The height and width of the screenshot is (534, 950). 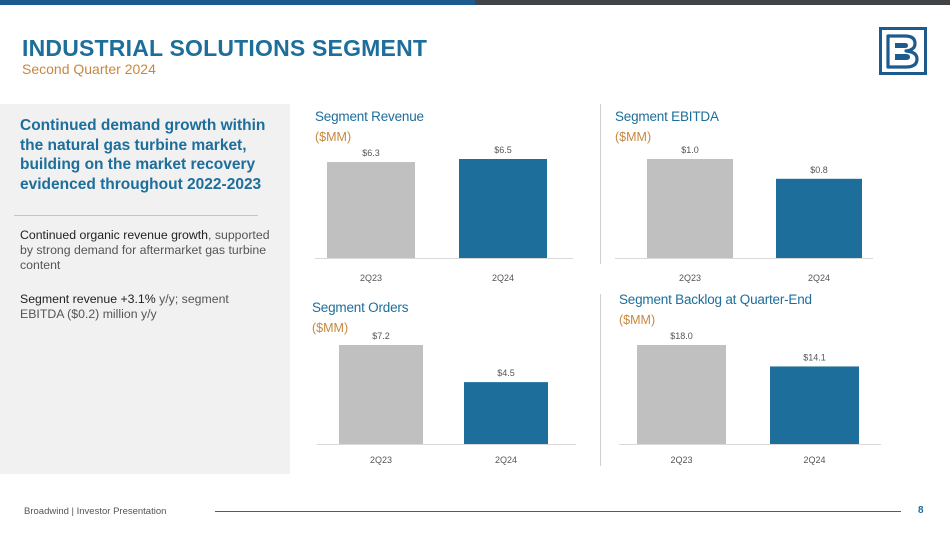 I want to click on chart-title: Segment Orders, so click(x=360, y=307).